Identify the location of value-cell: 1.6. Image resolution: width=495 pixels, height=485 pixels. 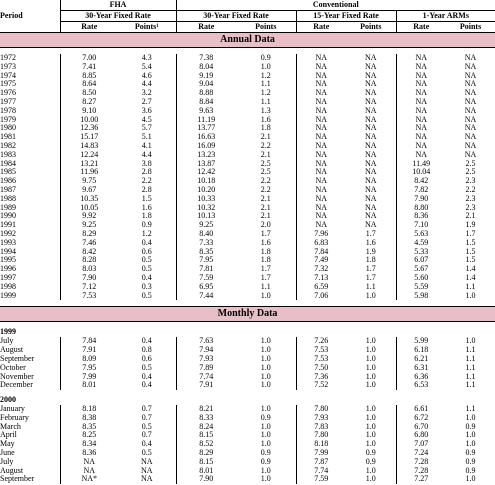
(265, 242).